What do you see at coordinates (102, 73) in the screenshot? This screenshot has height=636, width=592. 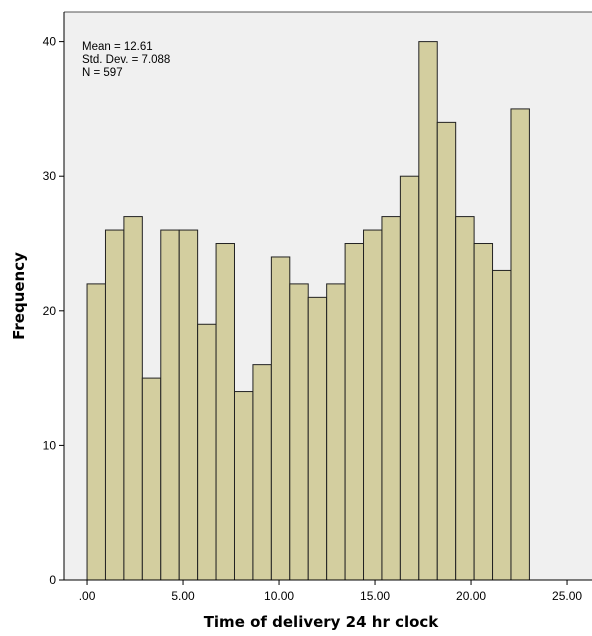 I see `stats-n: N = 597` at bounding box center [102, 73].